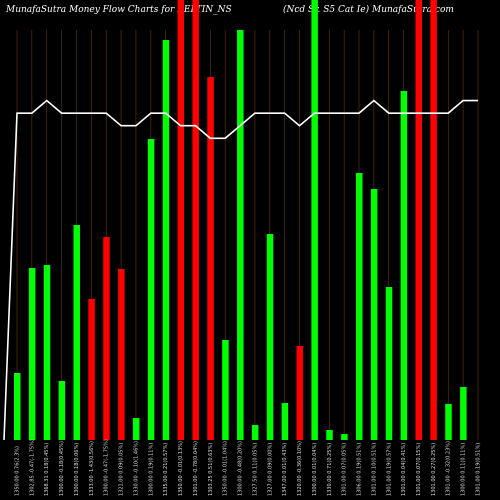 The width and height of the screenshot is (500, 500). I want to click on x-tick-label: 1335.00 0.21(0.57%), so click(166, 469).